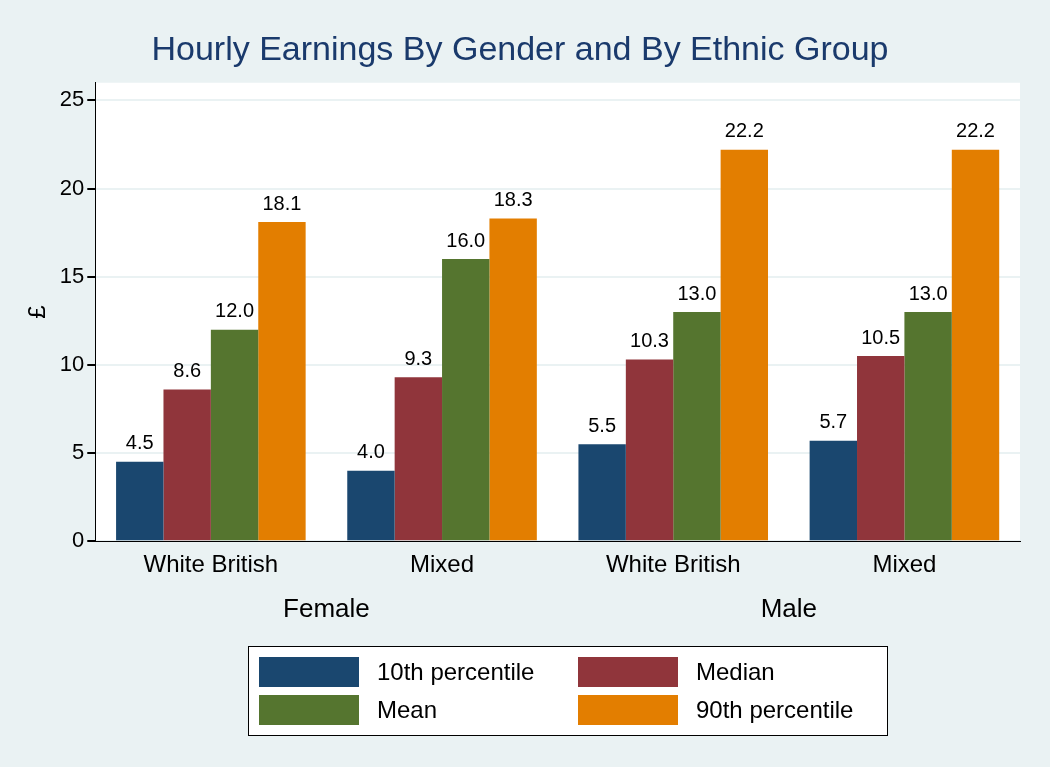 This screenshot has width=1050, height=767. I want to click on legend-label: Median, so click(735, 672).